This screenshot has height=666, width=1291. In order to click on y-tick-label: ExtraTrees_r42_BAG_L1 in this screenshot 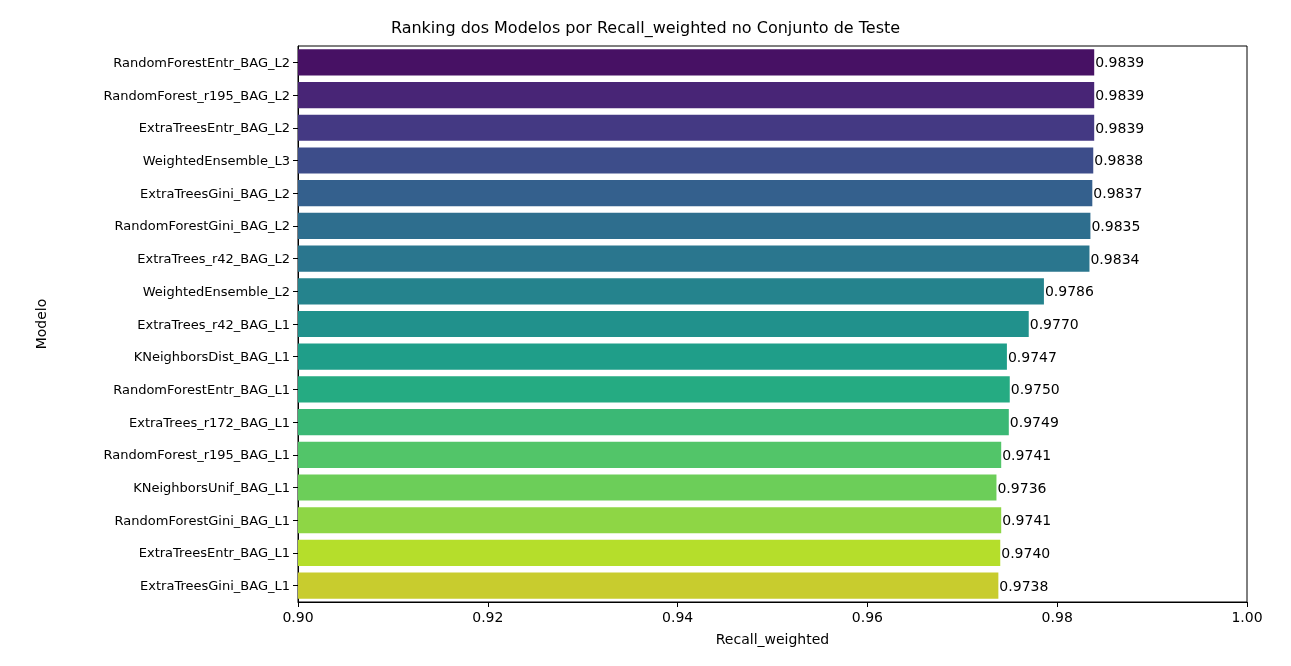, I will do `click(213, 324)`.